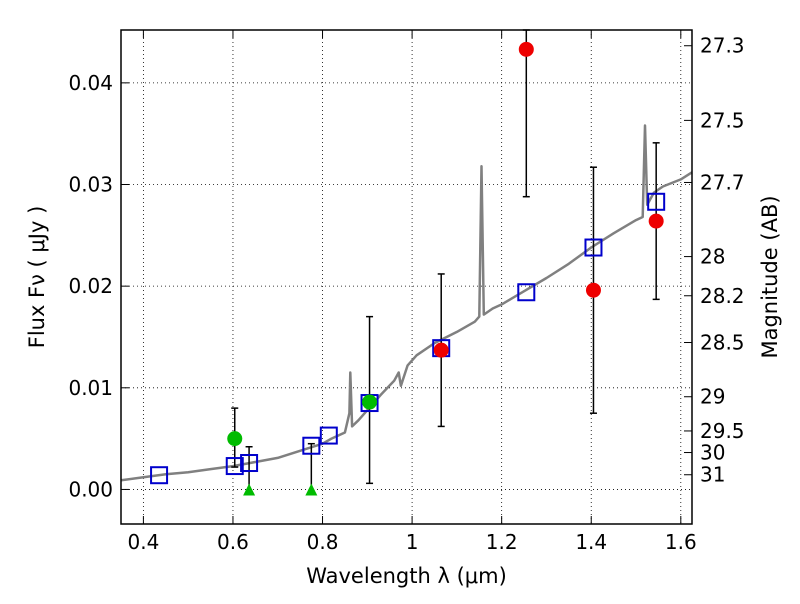 The width and height of the screenshot is (800, 604). I want to click on x-tick-label: 1.6, so click(681, 542).